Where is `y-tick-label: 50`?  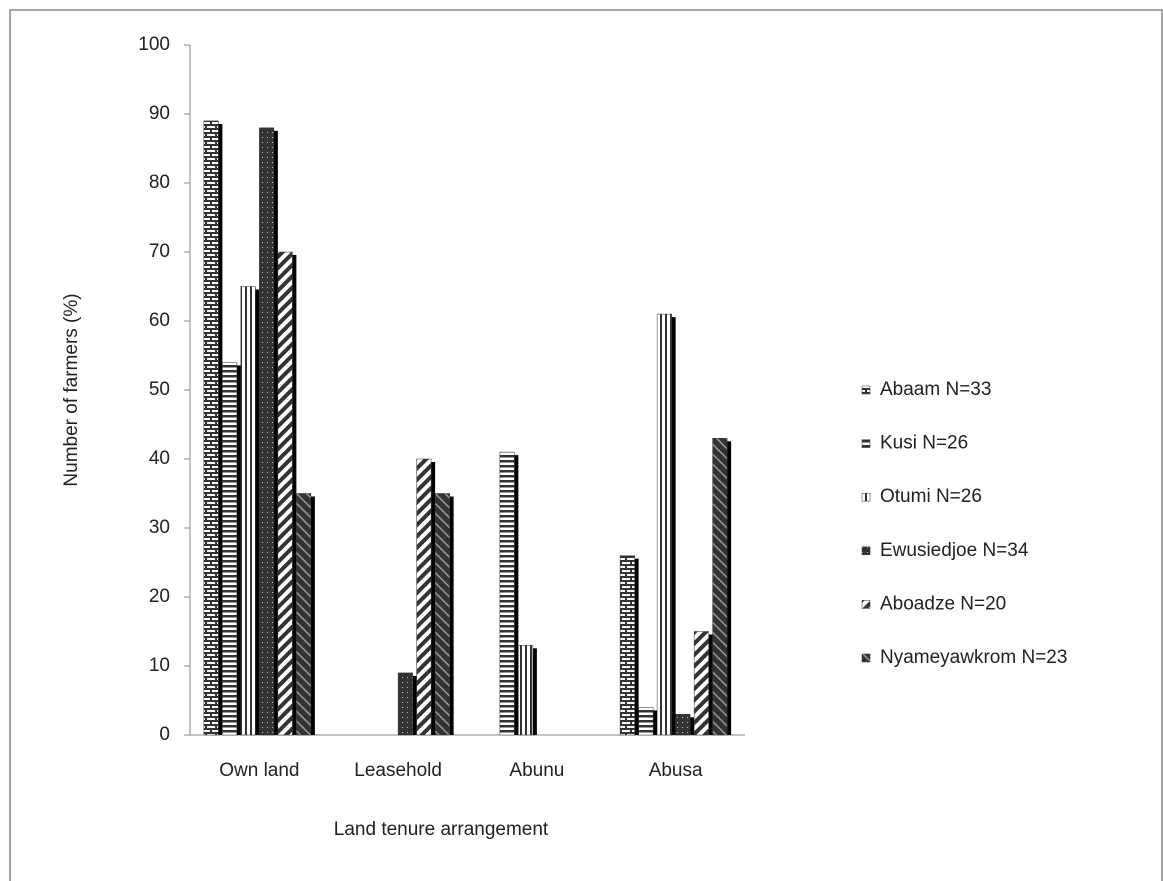
y-tick-label: 50 is located at coordinates (159, 389).